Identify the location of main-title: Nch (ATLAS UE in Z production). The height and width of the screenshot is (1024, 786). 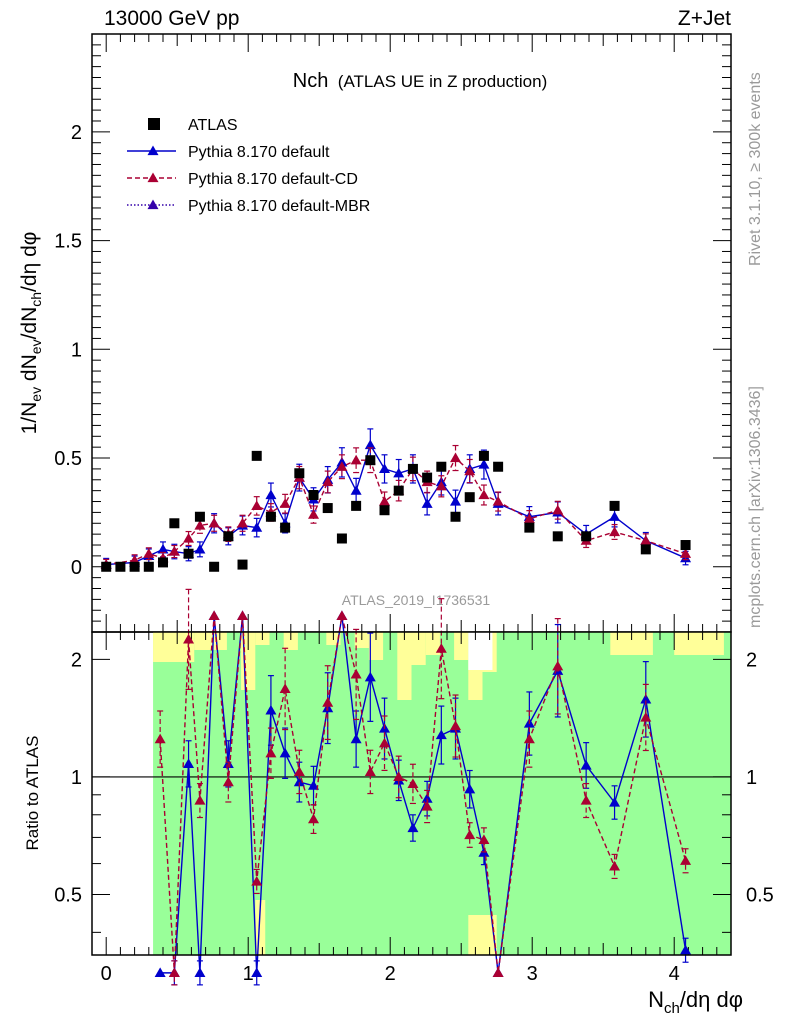
(420, 81).